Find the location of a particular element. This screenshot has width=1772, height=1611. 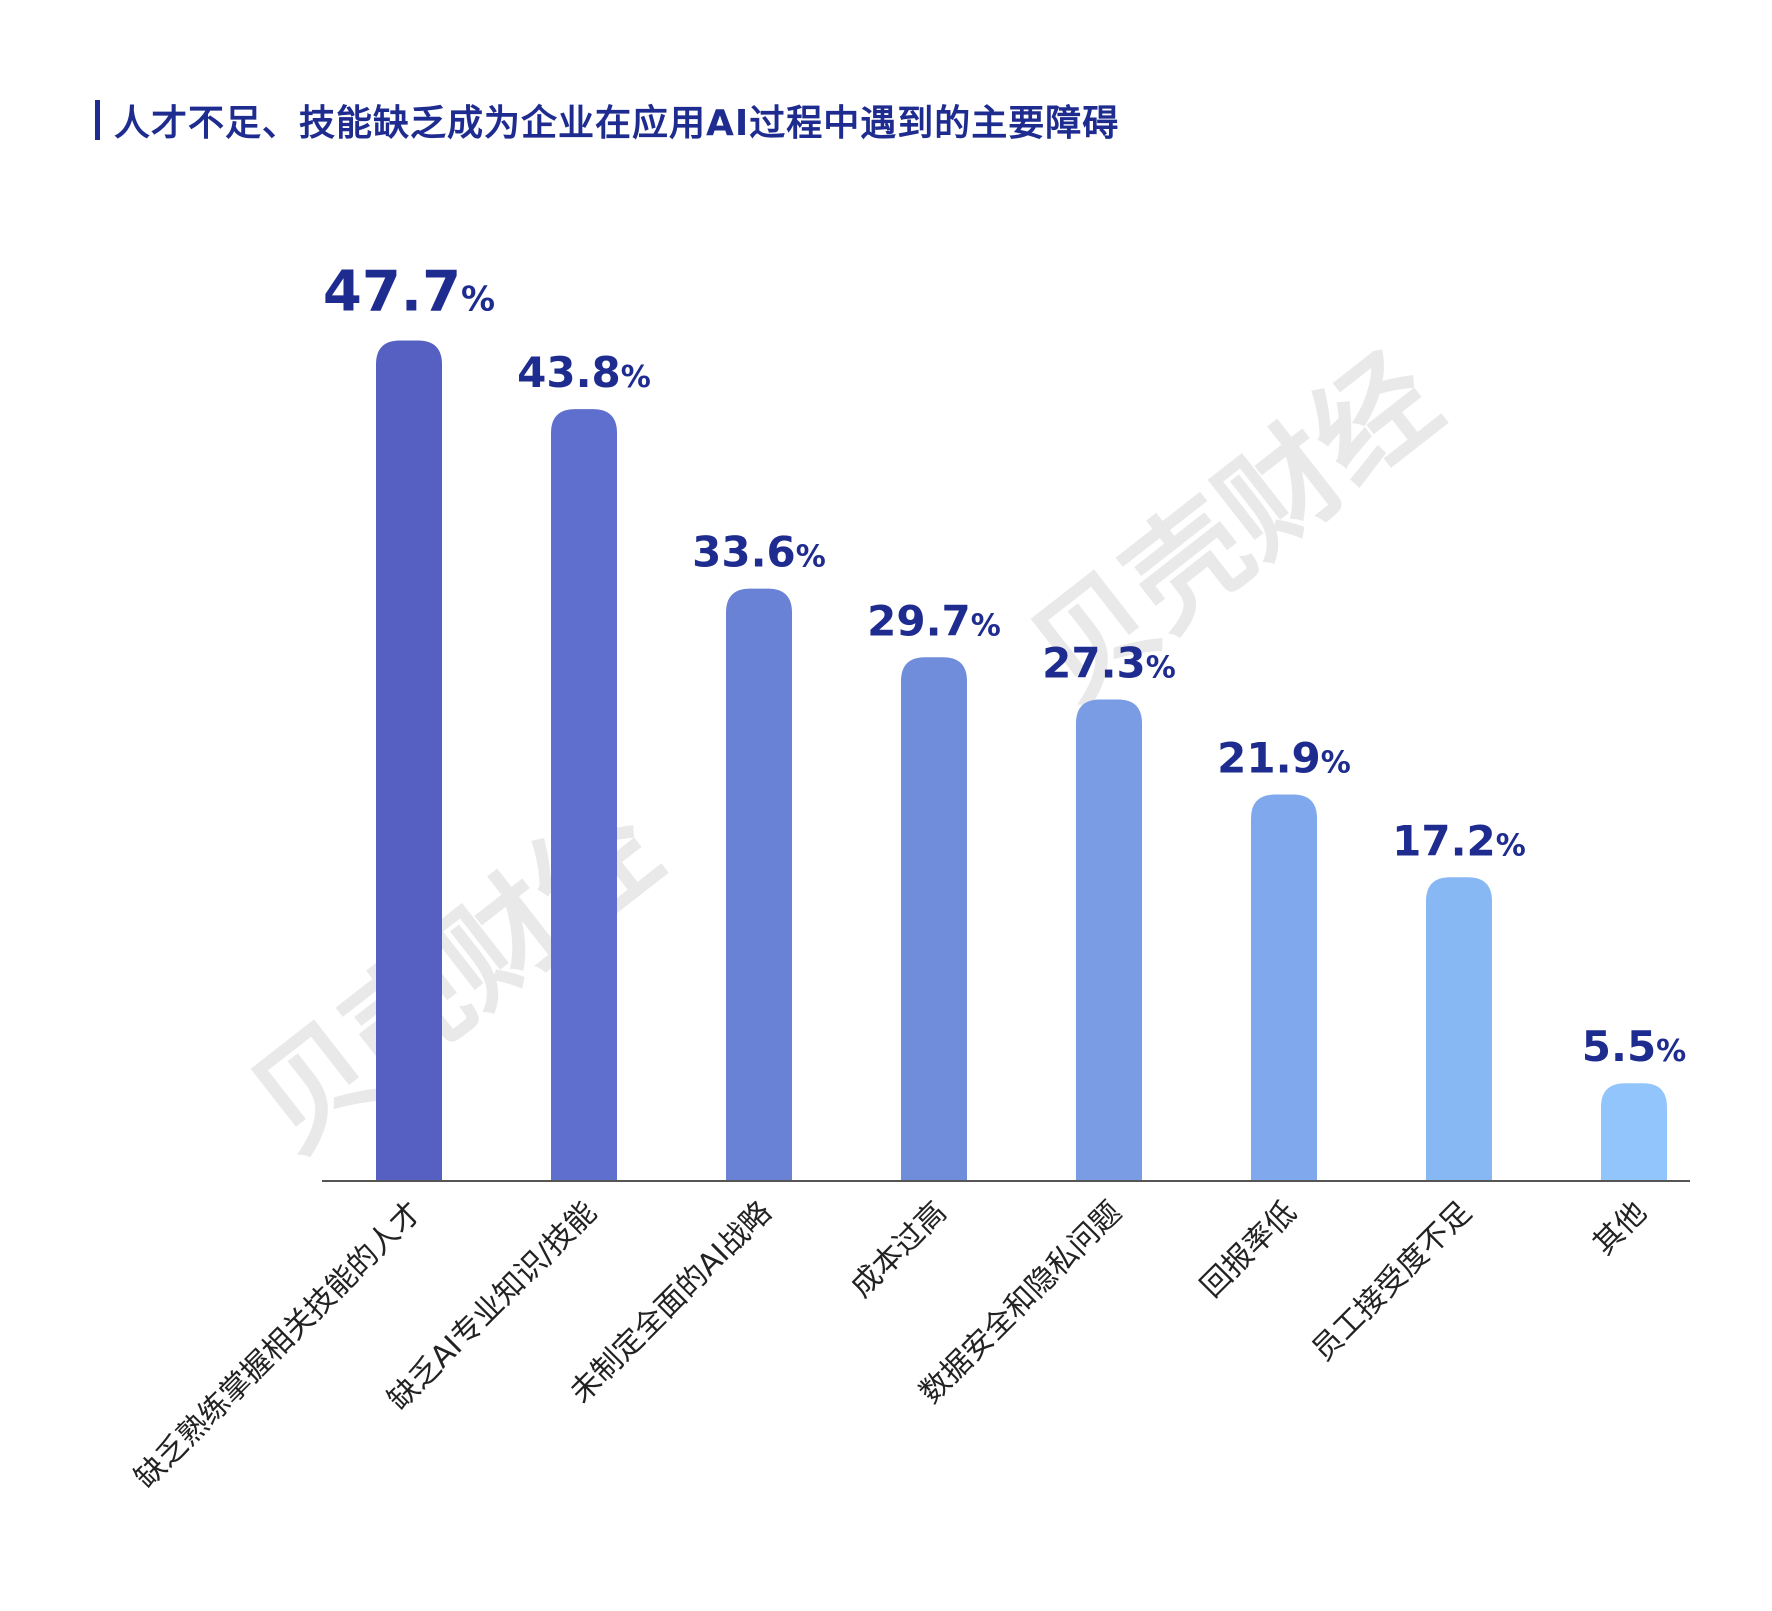

value-label: 5.5% is located at coordinates (1634, 1046).